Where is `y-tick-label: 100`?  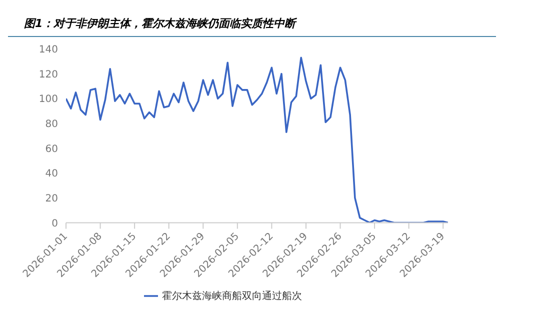
y-tick-label: 100 is located at coordinates (48, 100).